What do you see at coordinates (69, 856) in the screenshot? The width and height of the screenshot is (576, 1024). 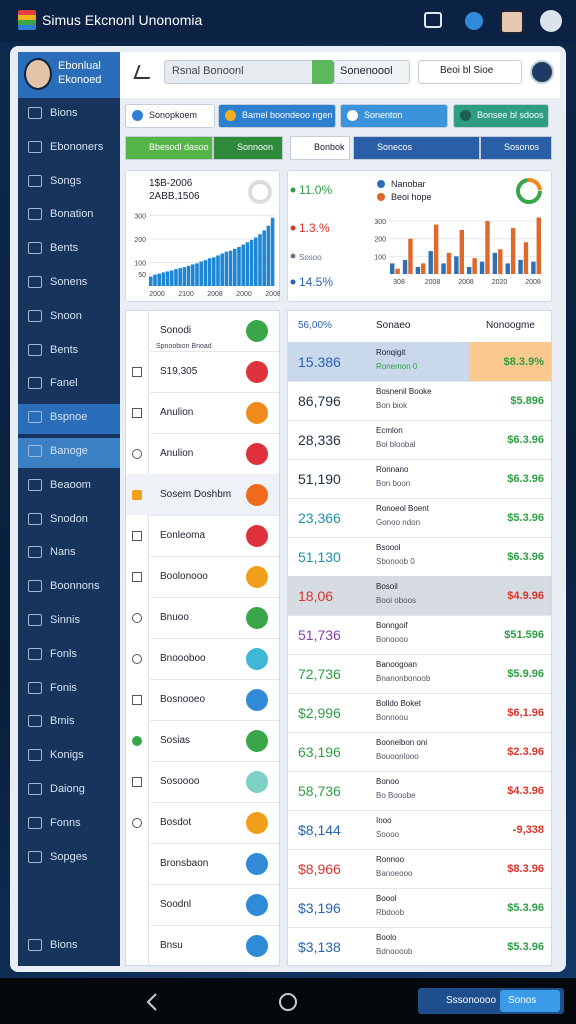 I see `sidebar-label: Sopges` at bounding box center [69, 856].